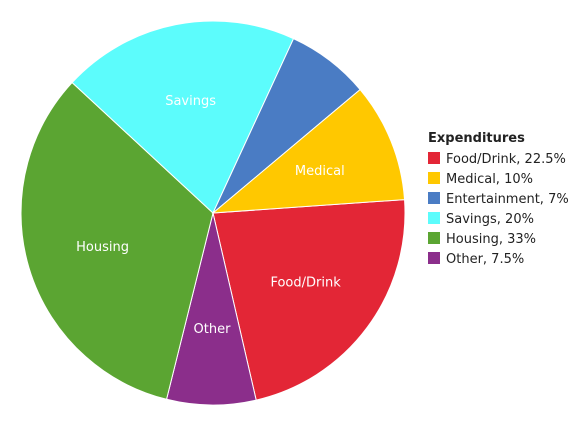 This screenshot has width=584, height=425. I want to click on slice-label-medical: Medical, so click(320, 171).